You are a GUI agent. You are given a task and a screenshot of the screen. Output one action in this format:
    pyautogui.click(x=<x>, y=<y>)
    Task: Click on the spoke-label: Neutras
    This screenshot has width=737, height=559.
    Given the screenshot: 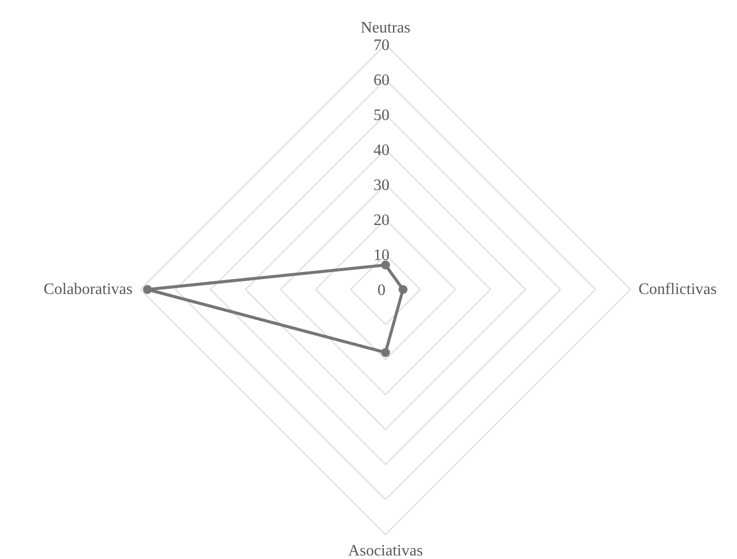 What is the action you would take?
    pyautogui.click(x=385, y=28)
    